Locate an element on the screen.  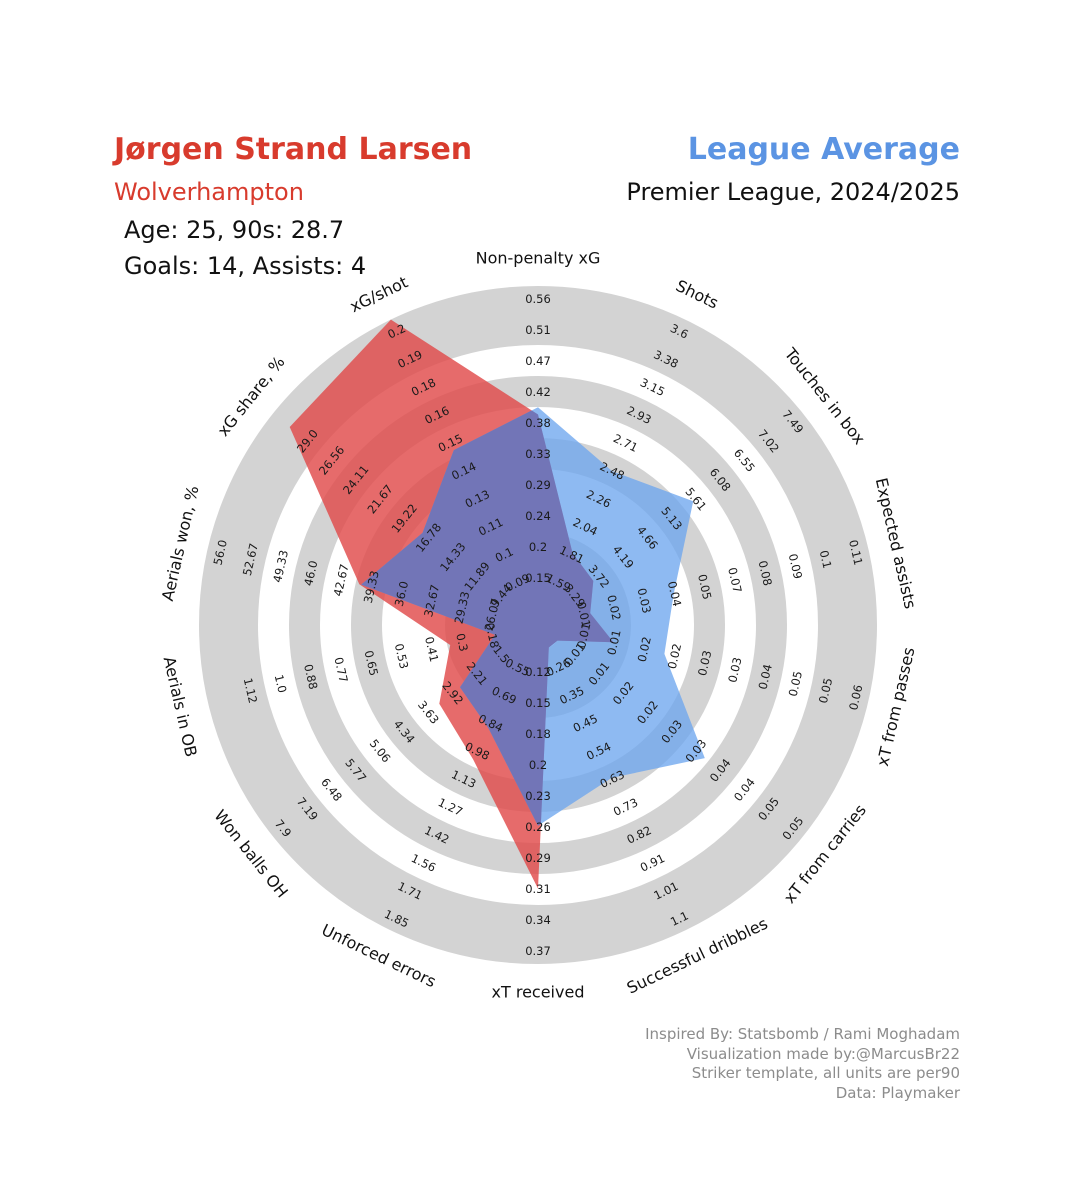
tick-label: 0.56 is located at coordinates (538, 299).